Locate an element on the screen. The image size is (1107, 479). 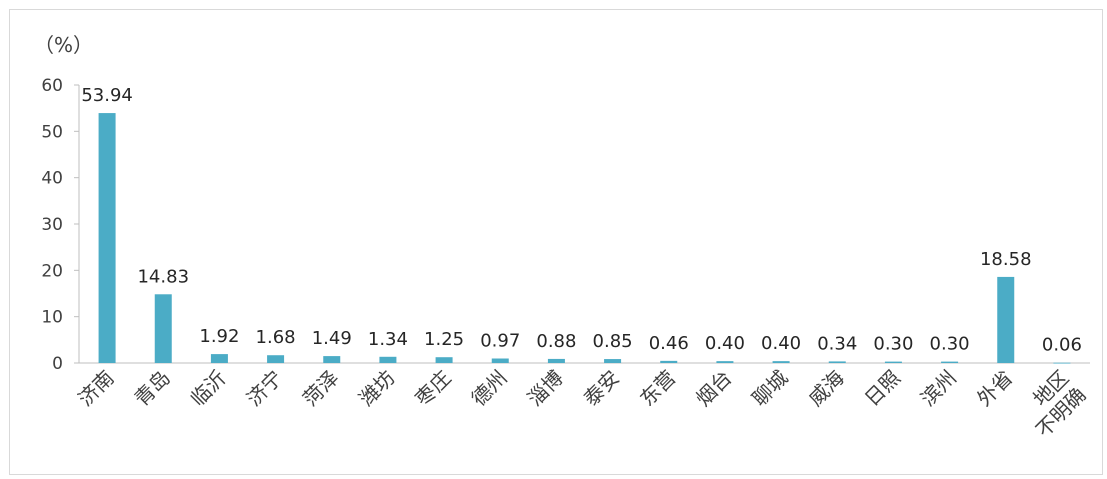
y-tick-label: 30 is located at coordinates (52, 225).